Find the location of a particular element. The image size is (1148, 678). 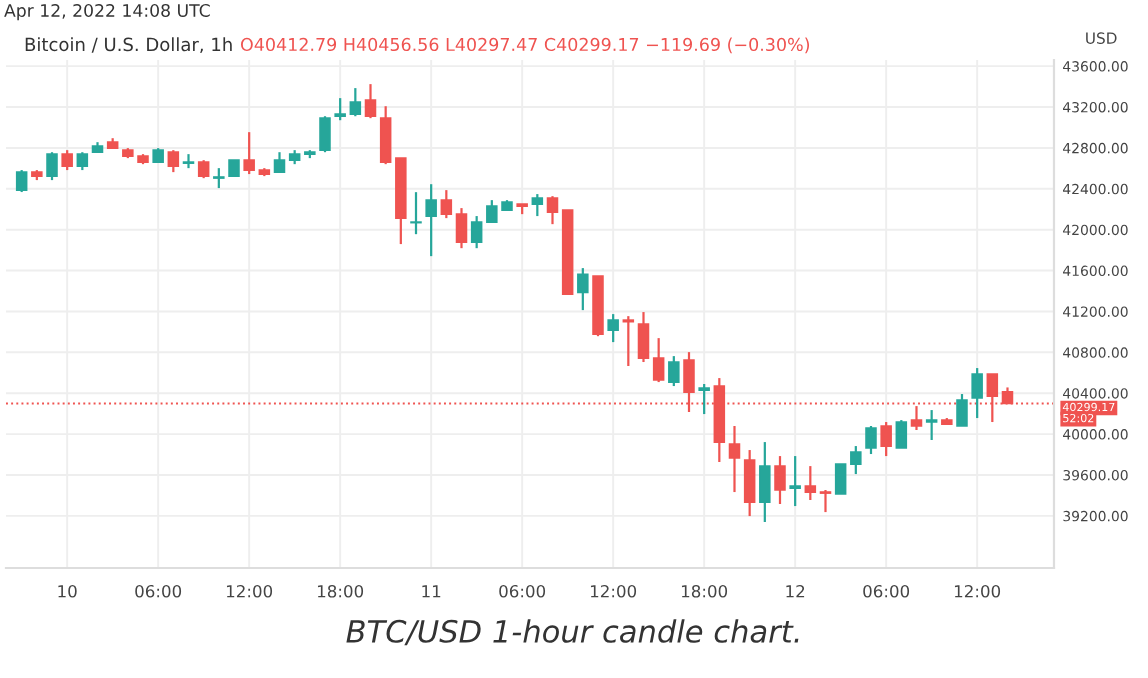

text: Apr 12, 2022 14:08 UTC is located at coordinates (107, 12).